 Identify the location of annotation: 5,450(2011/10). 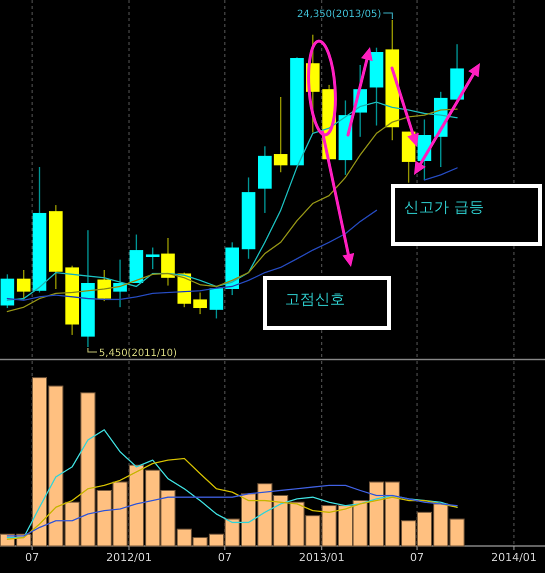
(137, 353).